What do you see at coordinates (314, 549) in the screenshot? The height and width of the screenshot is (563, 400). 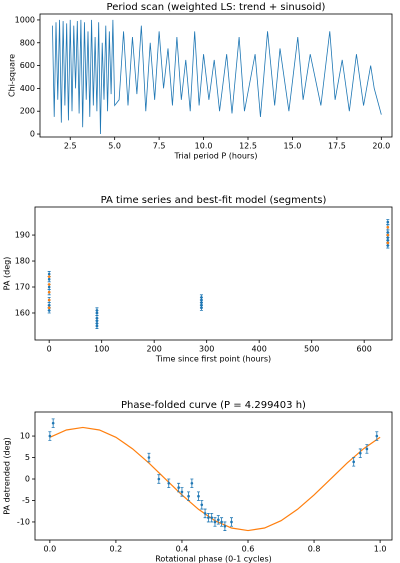 I see `x-tick-label: 0.8` at bounding box center [314, 549].